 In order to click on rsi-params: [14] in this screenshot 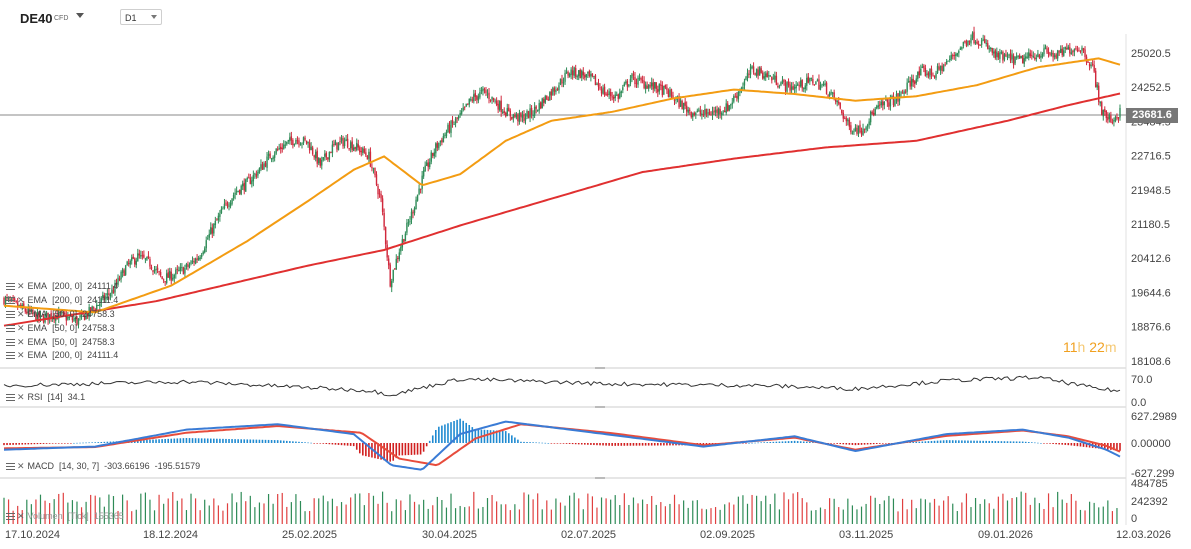, I will do `click(55, 397)`.